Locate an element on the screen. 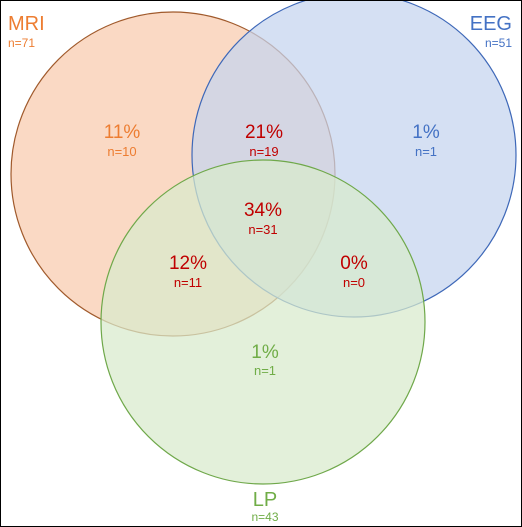 The image size is (522, 527). mri-count: n=71 is located at coordinates (21, 43).